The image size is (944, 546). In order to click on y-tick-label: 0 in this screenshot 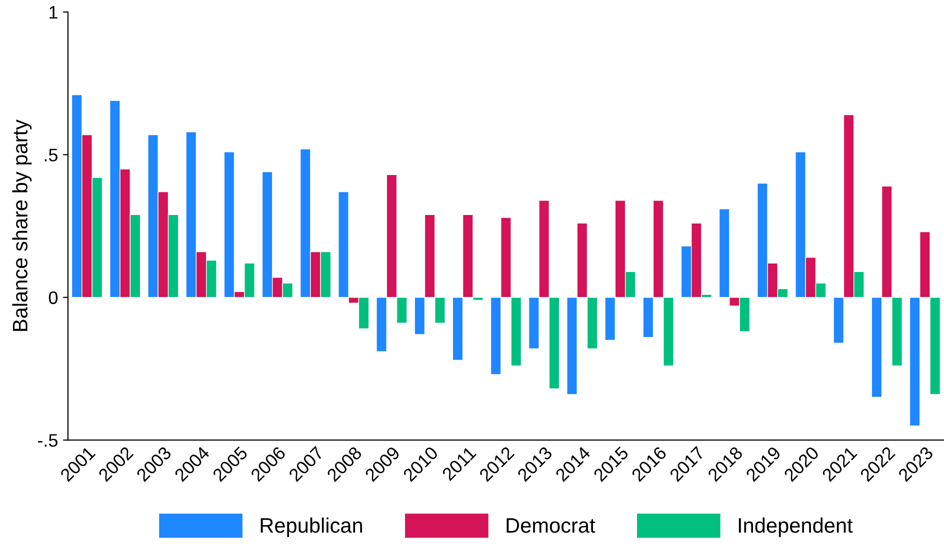, I will do `click(53, 297)`.